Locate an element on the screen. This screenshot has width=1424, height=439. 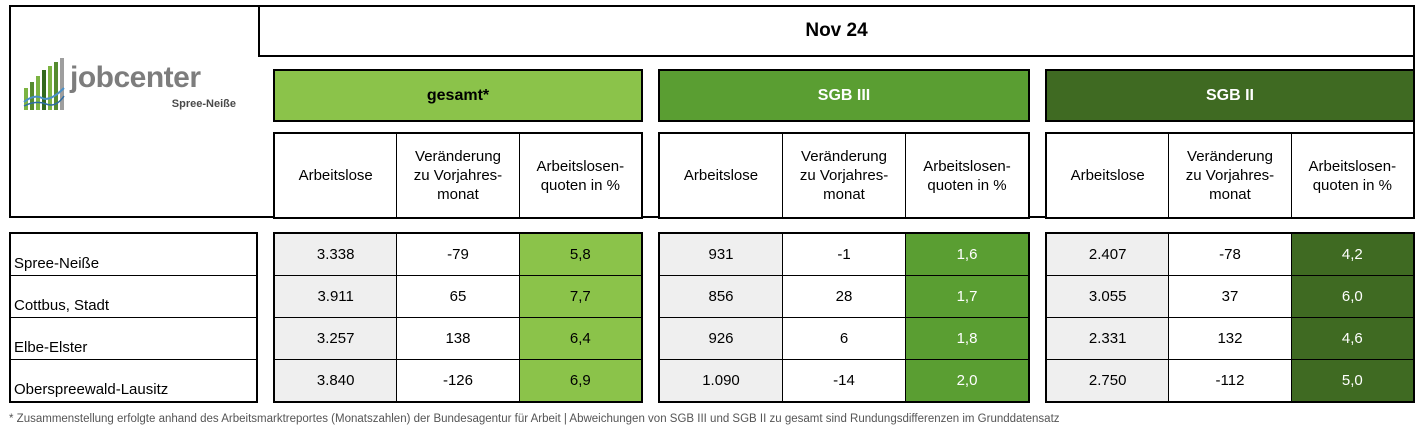
region-label: Cottbus, Stadt is located at coordinates (133, 297).